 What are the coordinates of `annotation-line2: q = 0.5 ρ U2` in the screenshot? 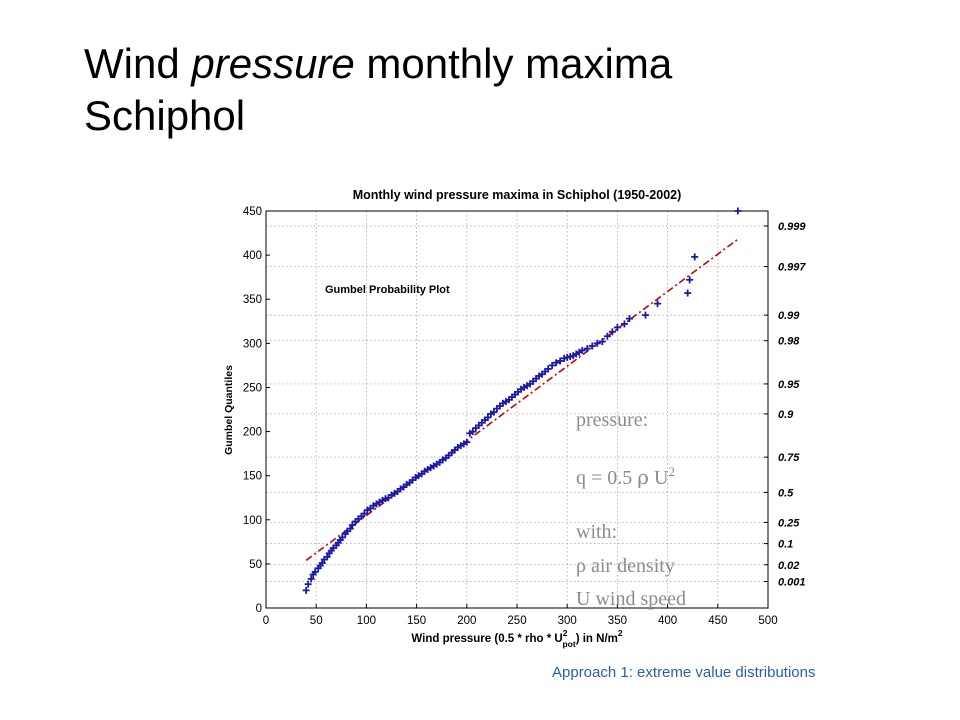 It's located at (625, 476).